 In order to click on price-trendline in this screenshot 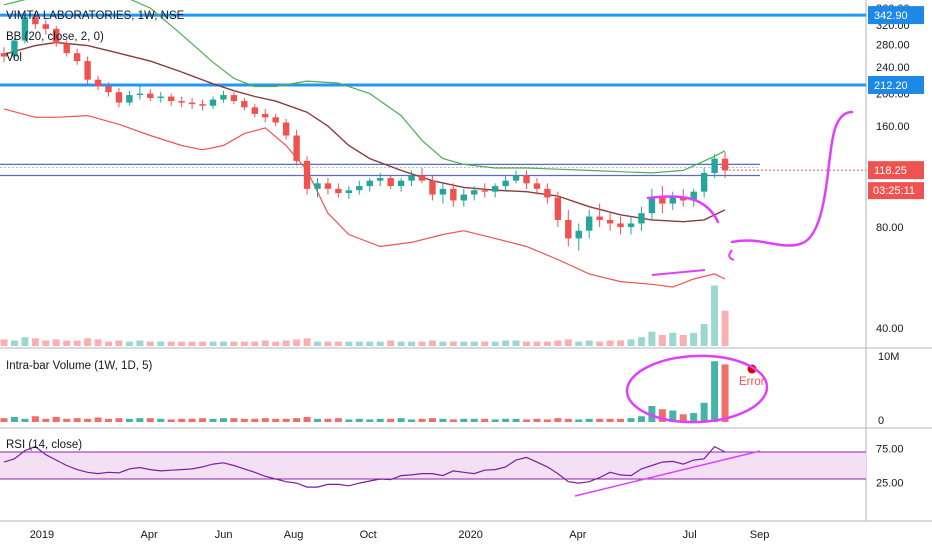, I will do `click(678, 272)`.